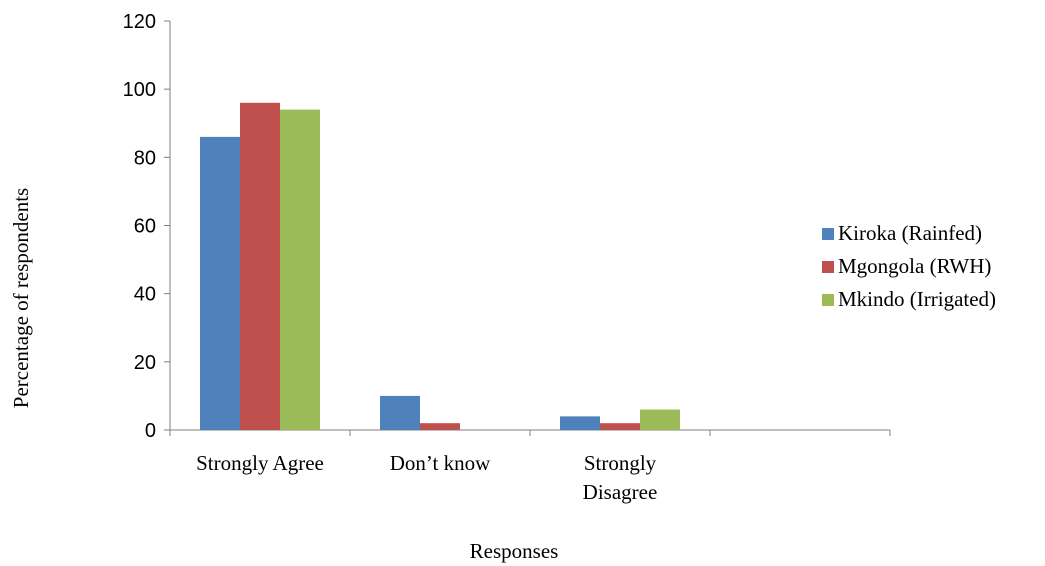 The height and width of the screenshot is (566, 1045). What do you see at coordinates (139, 22) in the screenshot?
I see `y-tick-label: 120` at bounding box center [139, 22].